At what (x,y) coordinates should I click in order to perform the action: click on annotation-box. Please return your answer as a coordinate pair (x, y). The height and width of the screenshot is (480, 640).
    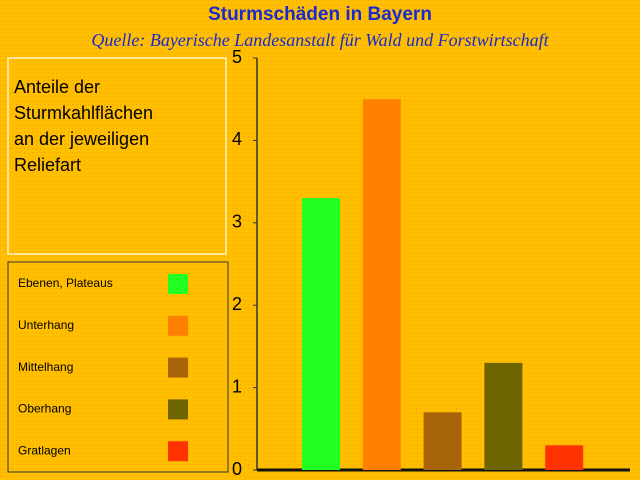
    Looking at the image, I should click on (117, 156).